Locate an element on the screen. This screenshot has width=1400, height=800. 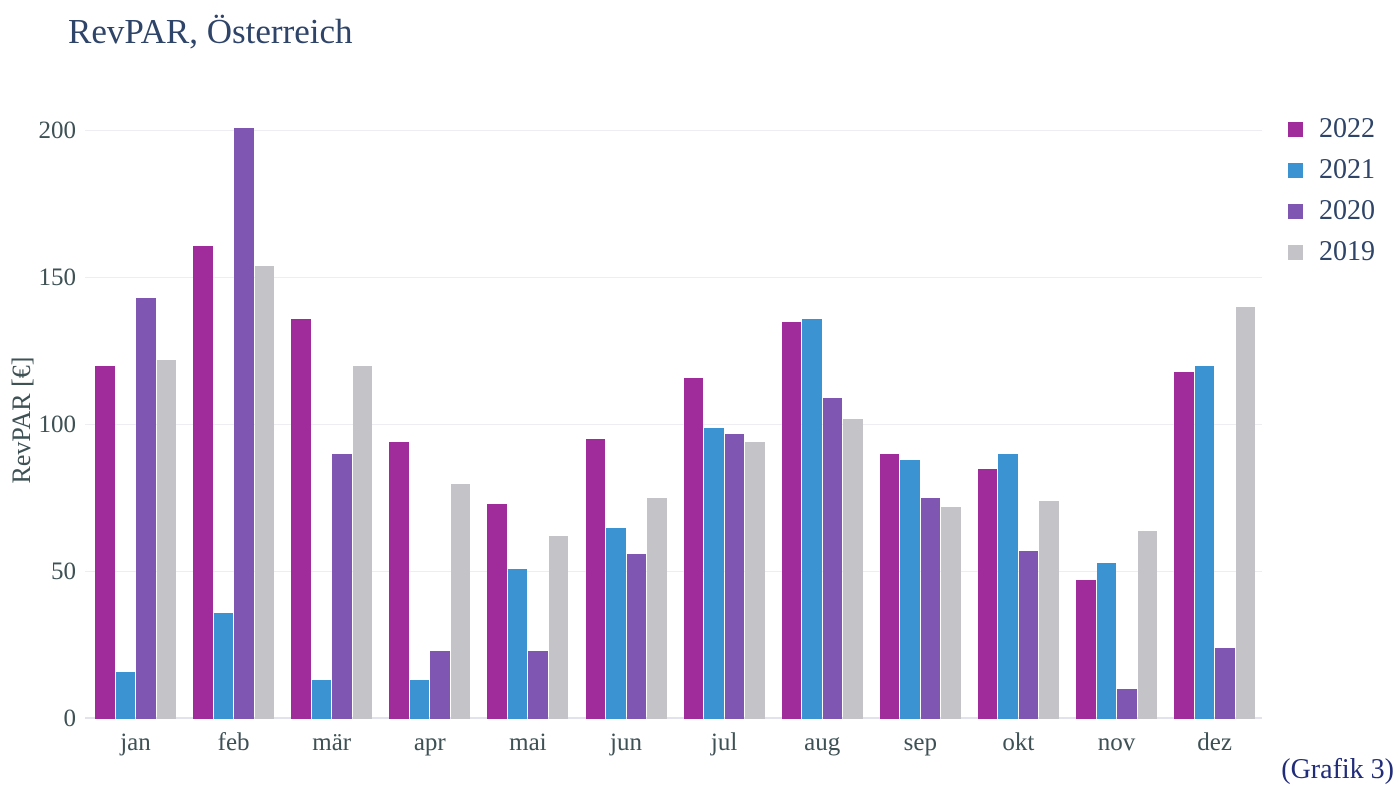
x-tick-label-nov: nov is located at coordinates (1116, 742).